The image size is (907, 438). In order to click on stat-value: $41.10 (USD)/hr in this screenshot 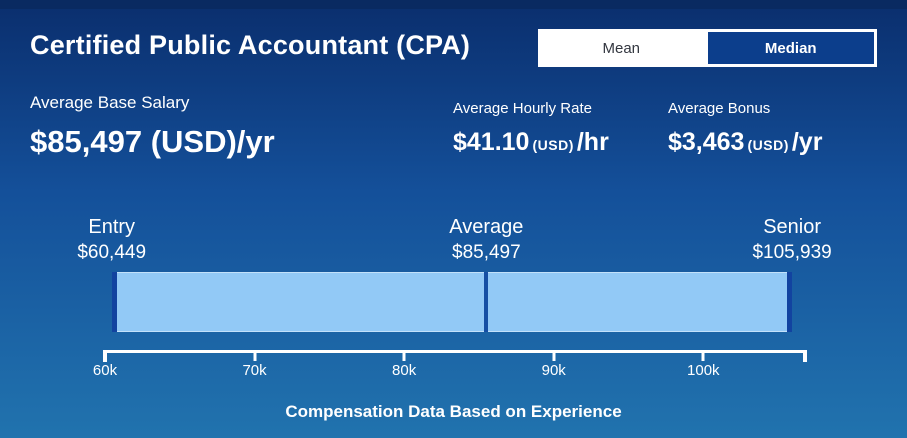, I will do `click(531, 142)`.